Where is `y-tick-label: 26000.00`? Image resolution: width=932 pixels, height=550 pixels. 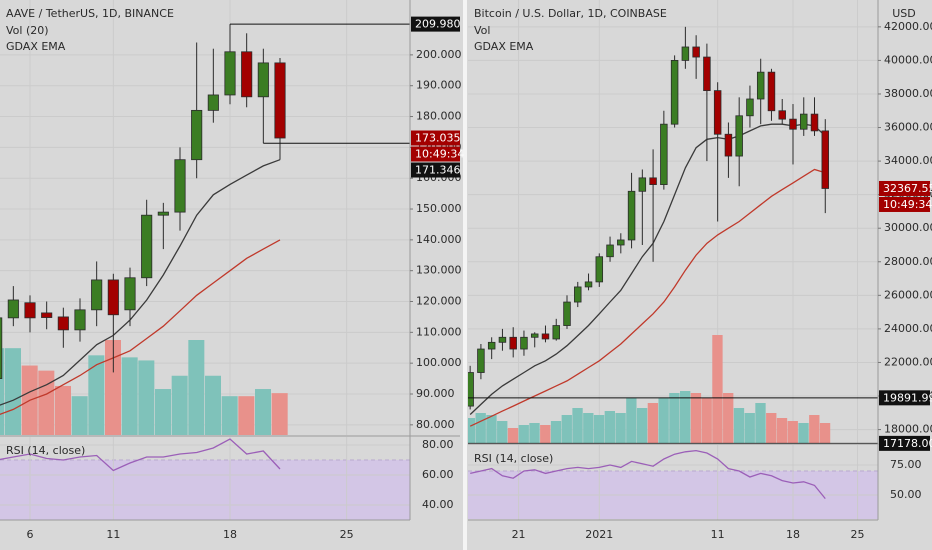 y-tick-label: 26000.00 is located at coordinates (908, 294).